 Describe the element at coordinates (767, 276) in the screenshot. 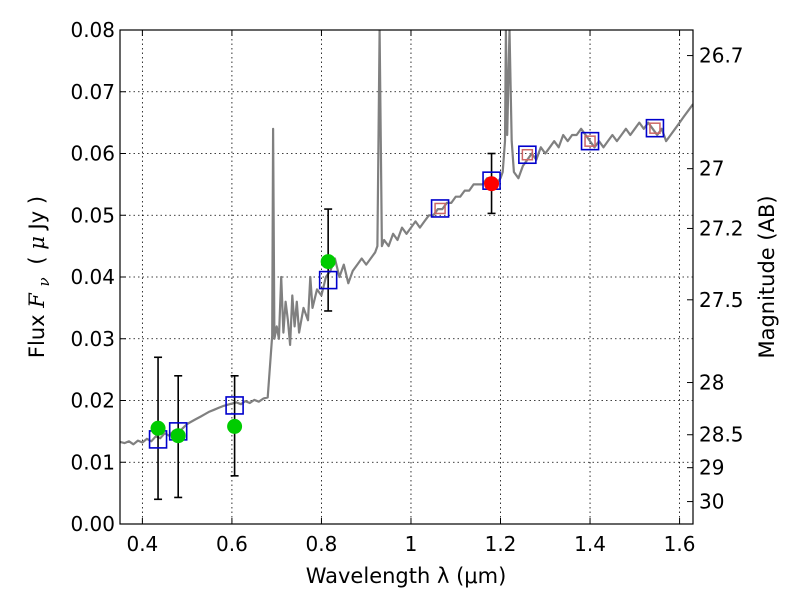

I see `y2-axis-label: Magnitude (AB)` at that location.